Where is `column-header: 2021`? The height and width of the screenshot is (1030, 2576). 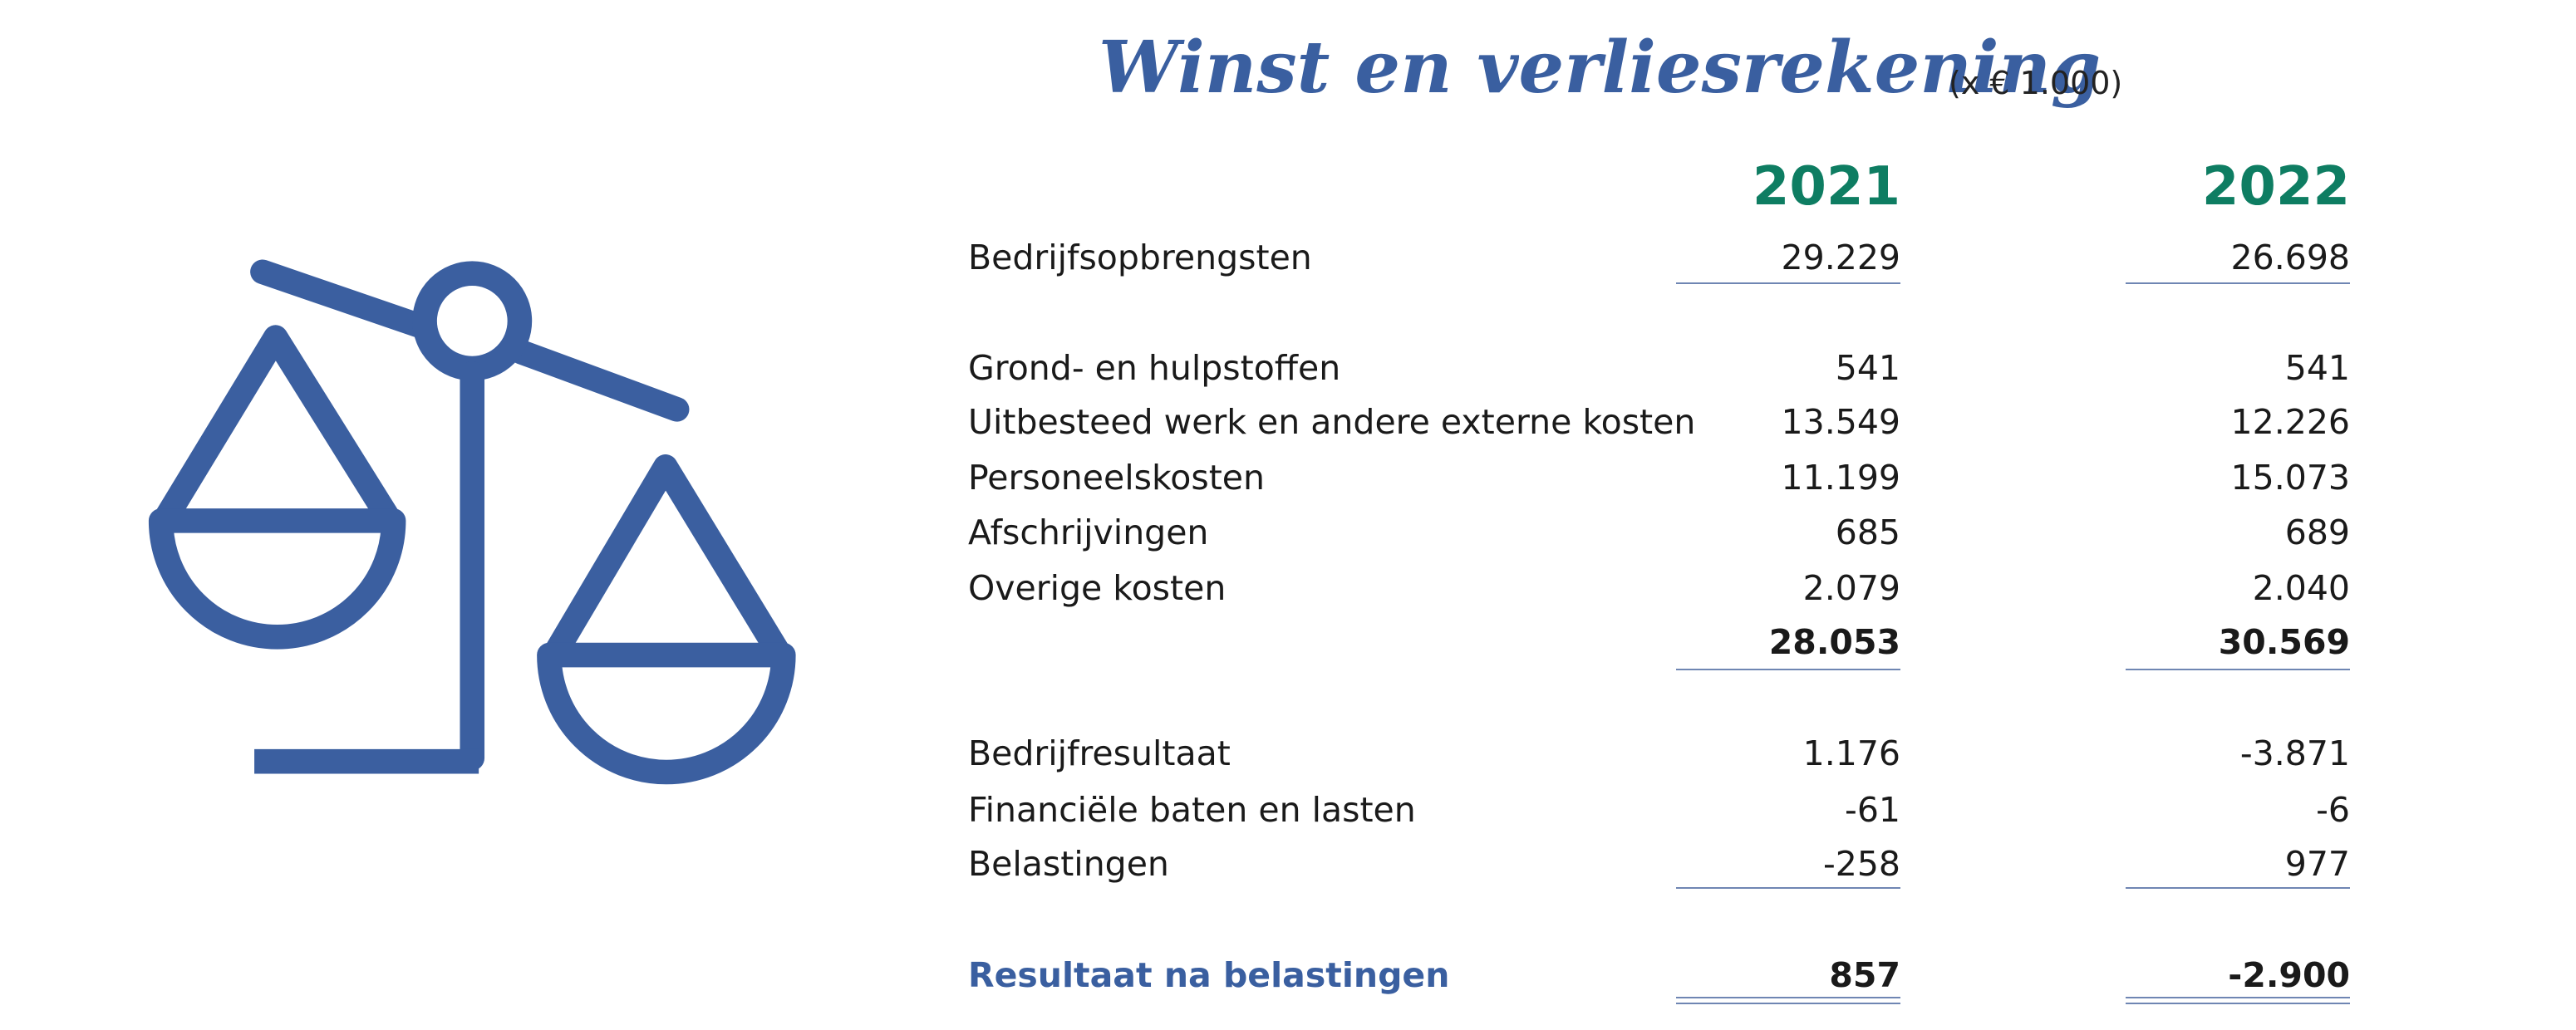
column-header: 2021 is located at coordinates (1826, 187).